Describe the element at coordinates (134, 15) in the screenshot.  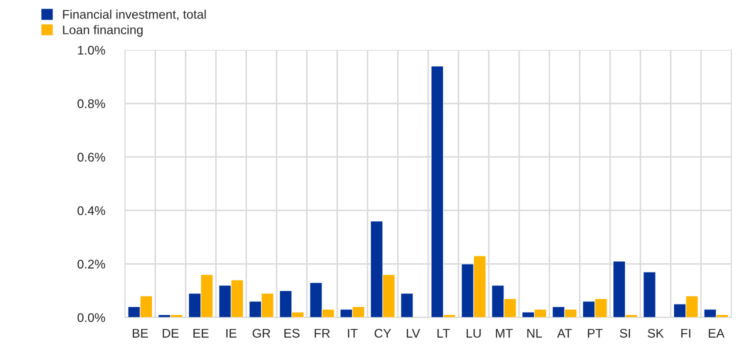
I see `legend-label: Financial investment, total` at that location.